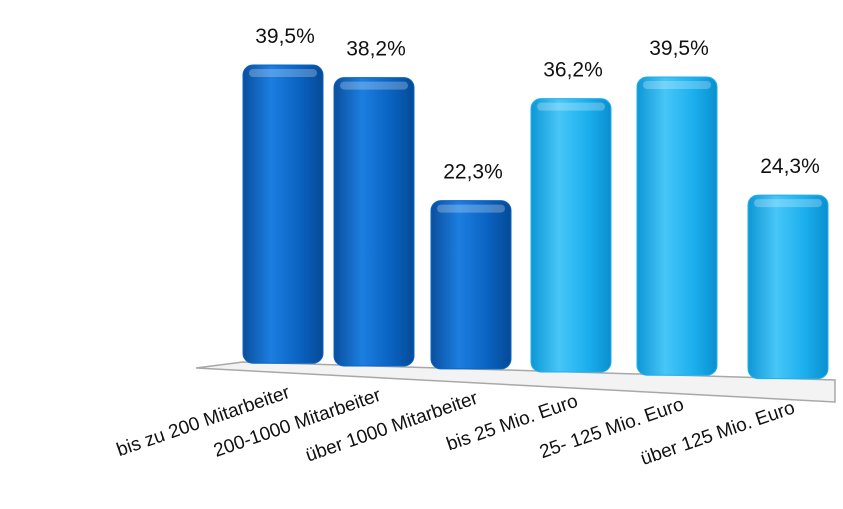 This screenshot has height=509, width=843. I want to click on category-label-0: bis zu 200 Mitarbeiter, so click(203, 421).